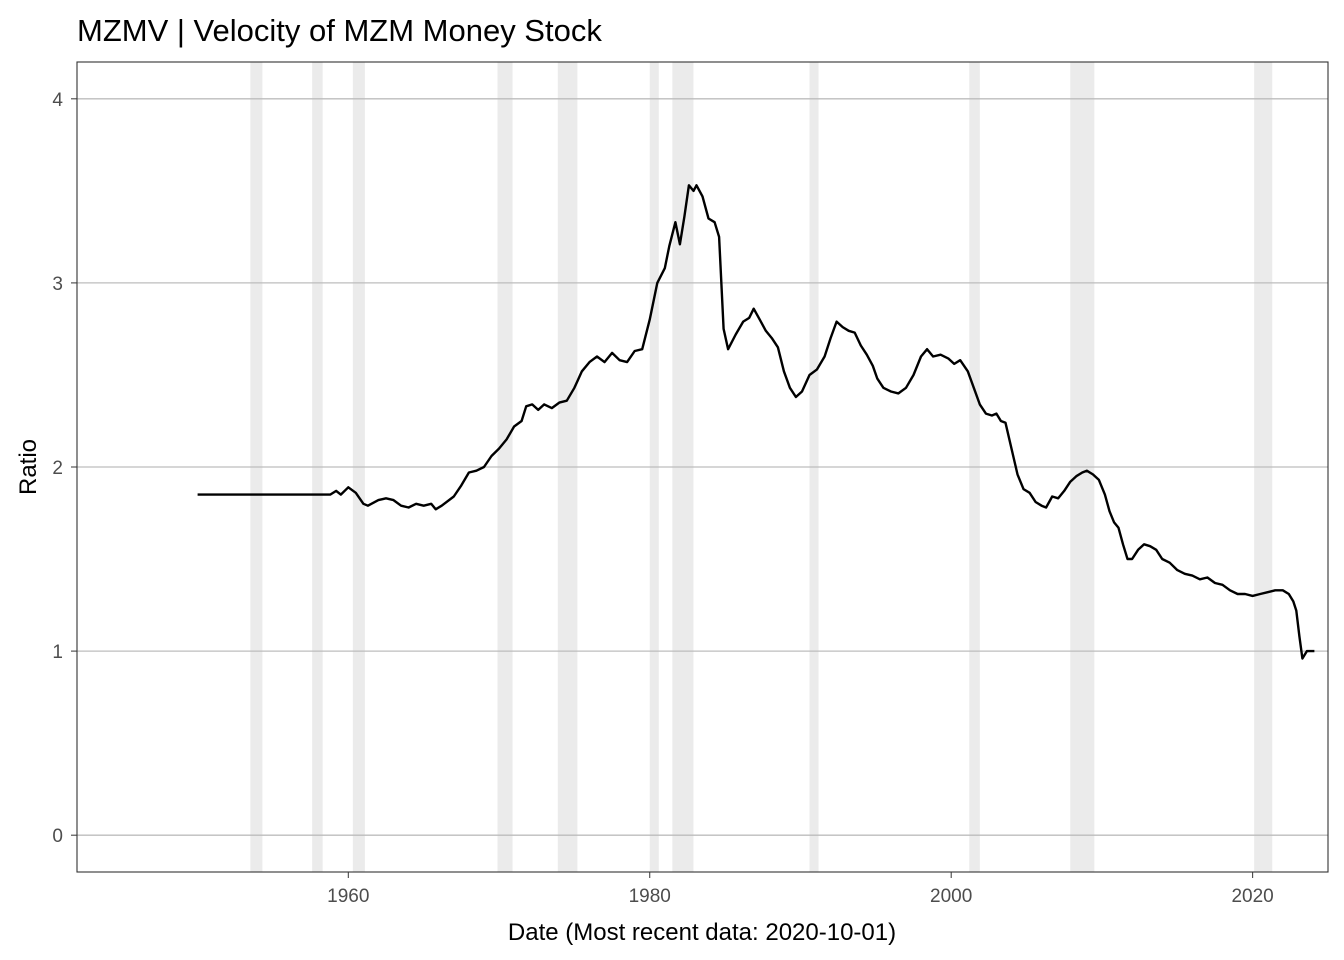 This screenshot has height=960, width=1344. What do you see at coordinates (57, 100) in the screenshot?
I see `y-tick-label: 4` at bounding box center [57, 100].